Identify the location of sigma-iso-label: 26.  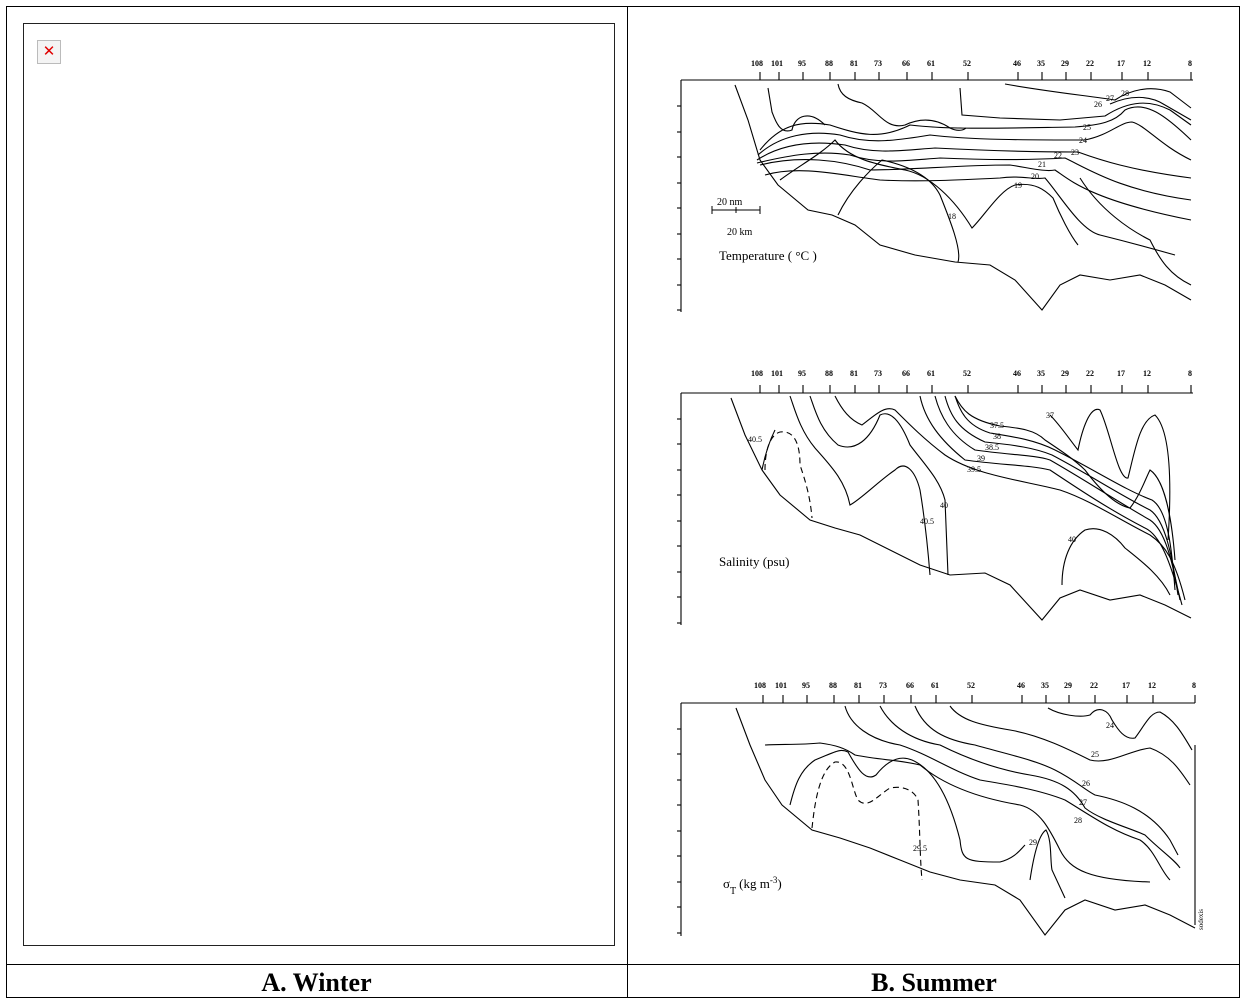
(1086, 783).